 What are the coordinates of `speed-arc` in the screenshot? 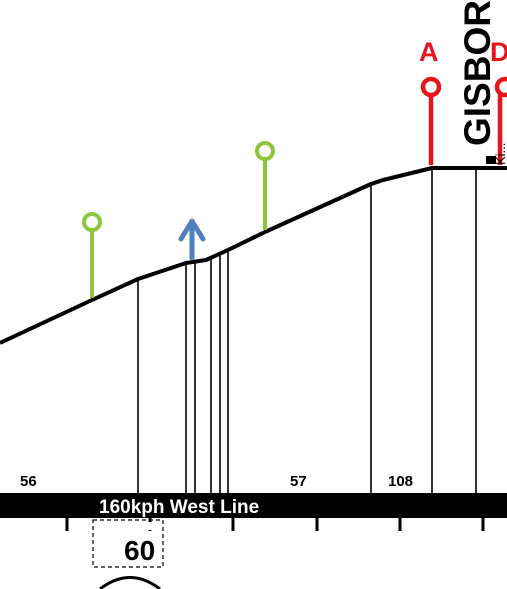 It's located at (130, 582).